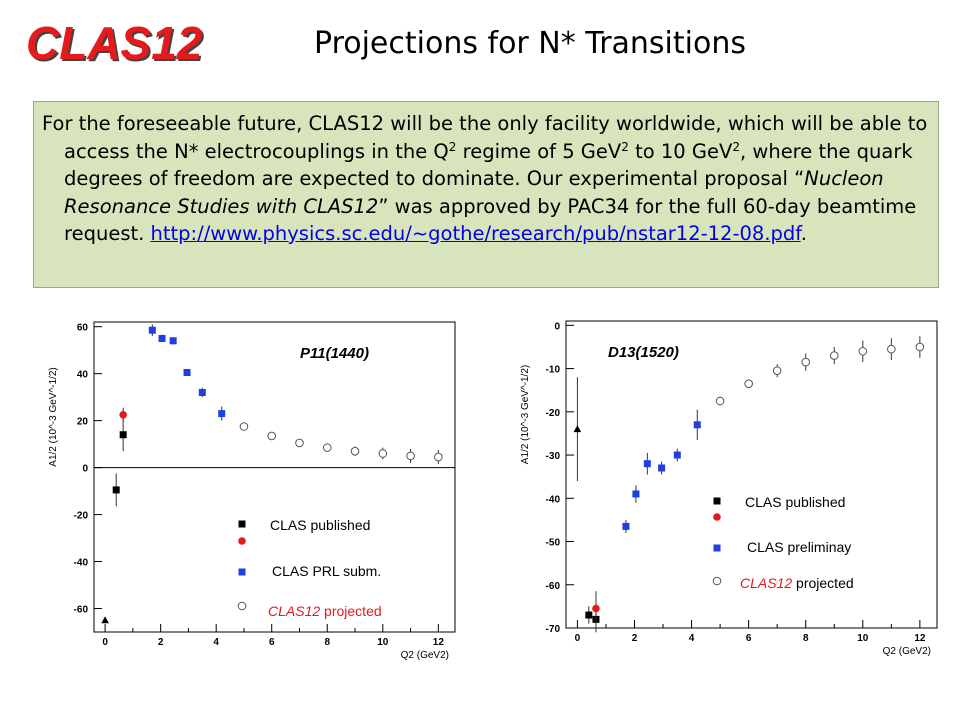 This screenshot has height=720, width=960. Describe the element at coordinates (553, 586) in the screenshot. I see `y-tick-label: -60` at that location.